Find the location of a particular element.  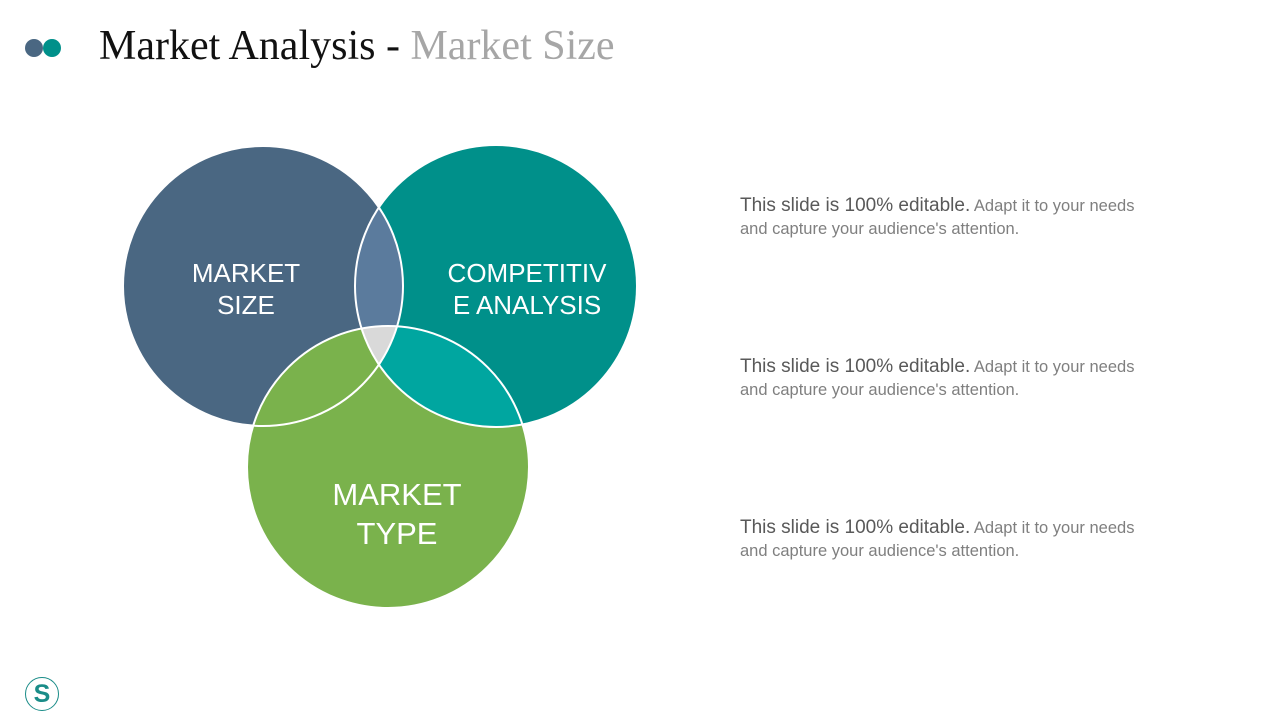

label-line: COMPETITIV is located at coordinates (527, 273).